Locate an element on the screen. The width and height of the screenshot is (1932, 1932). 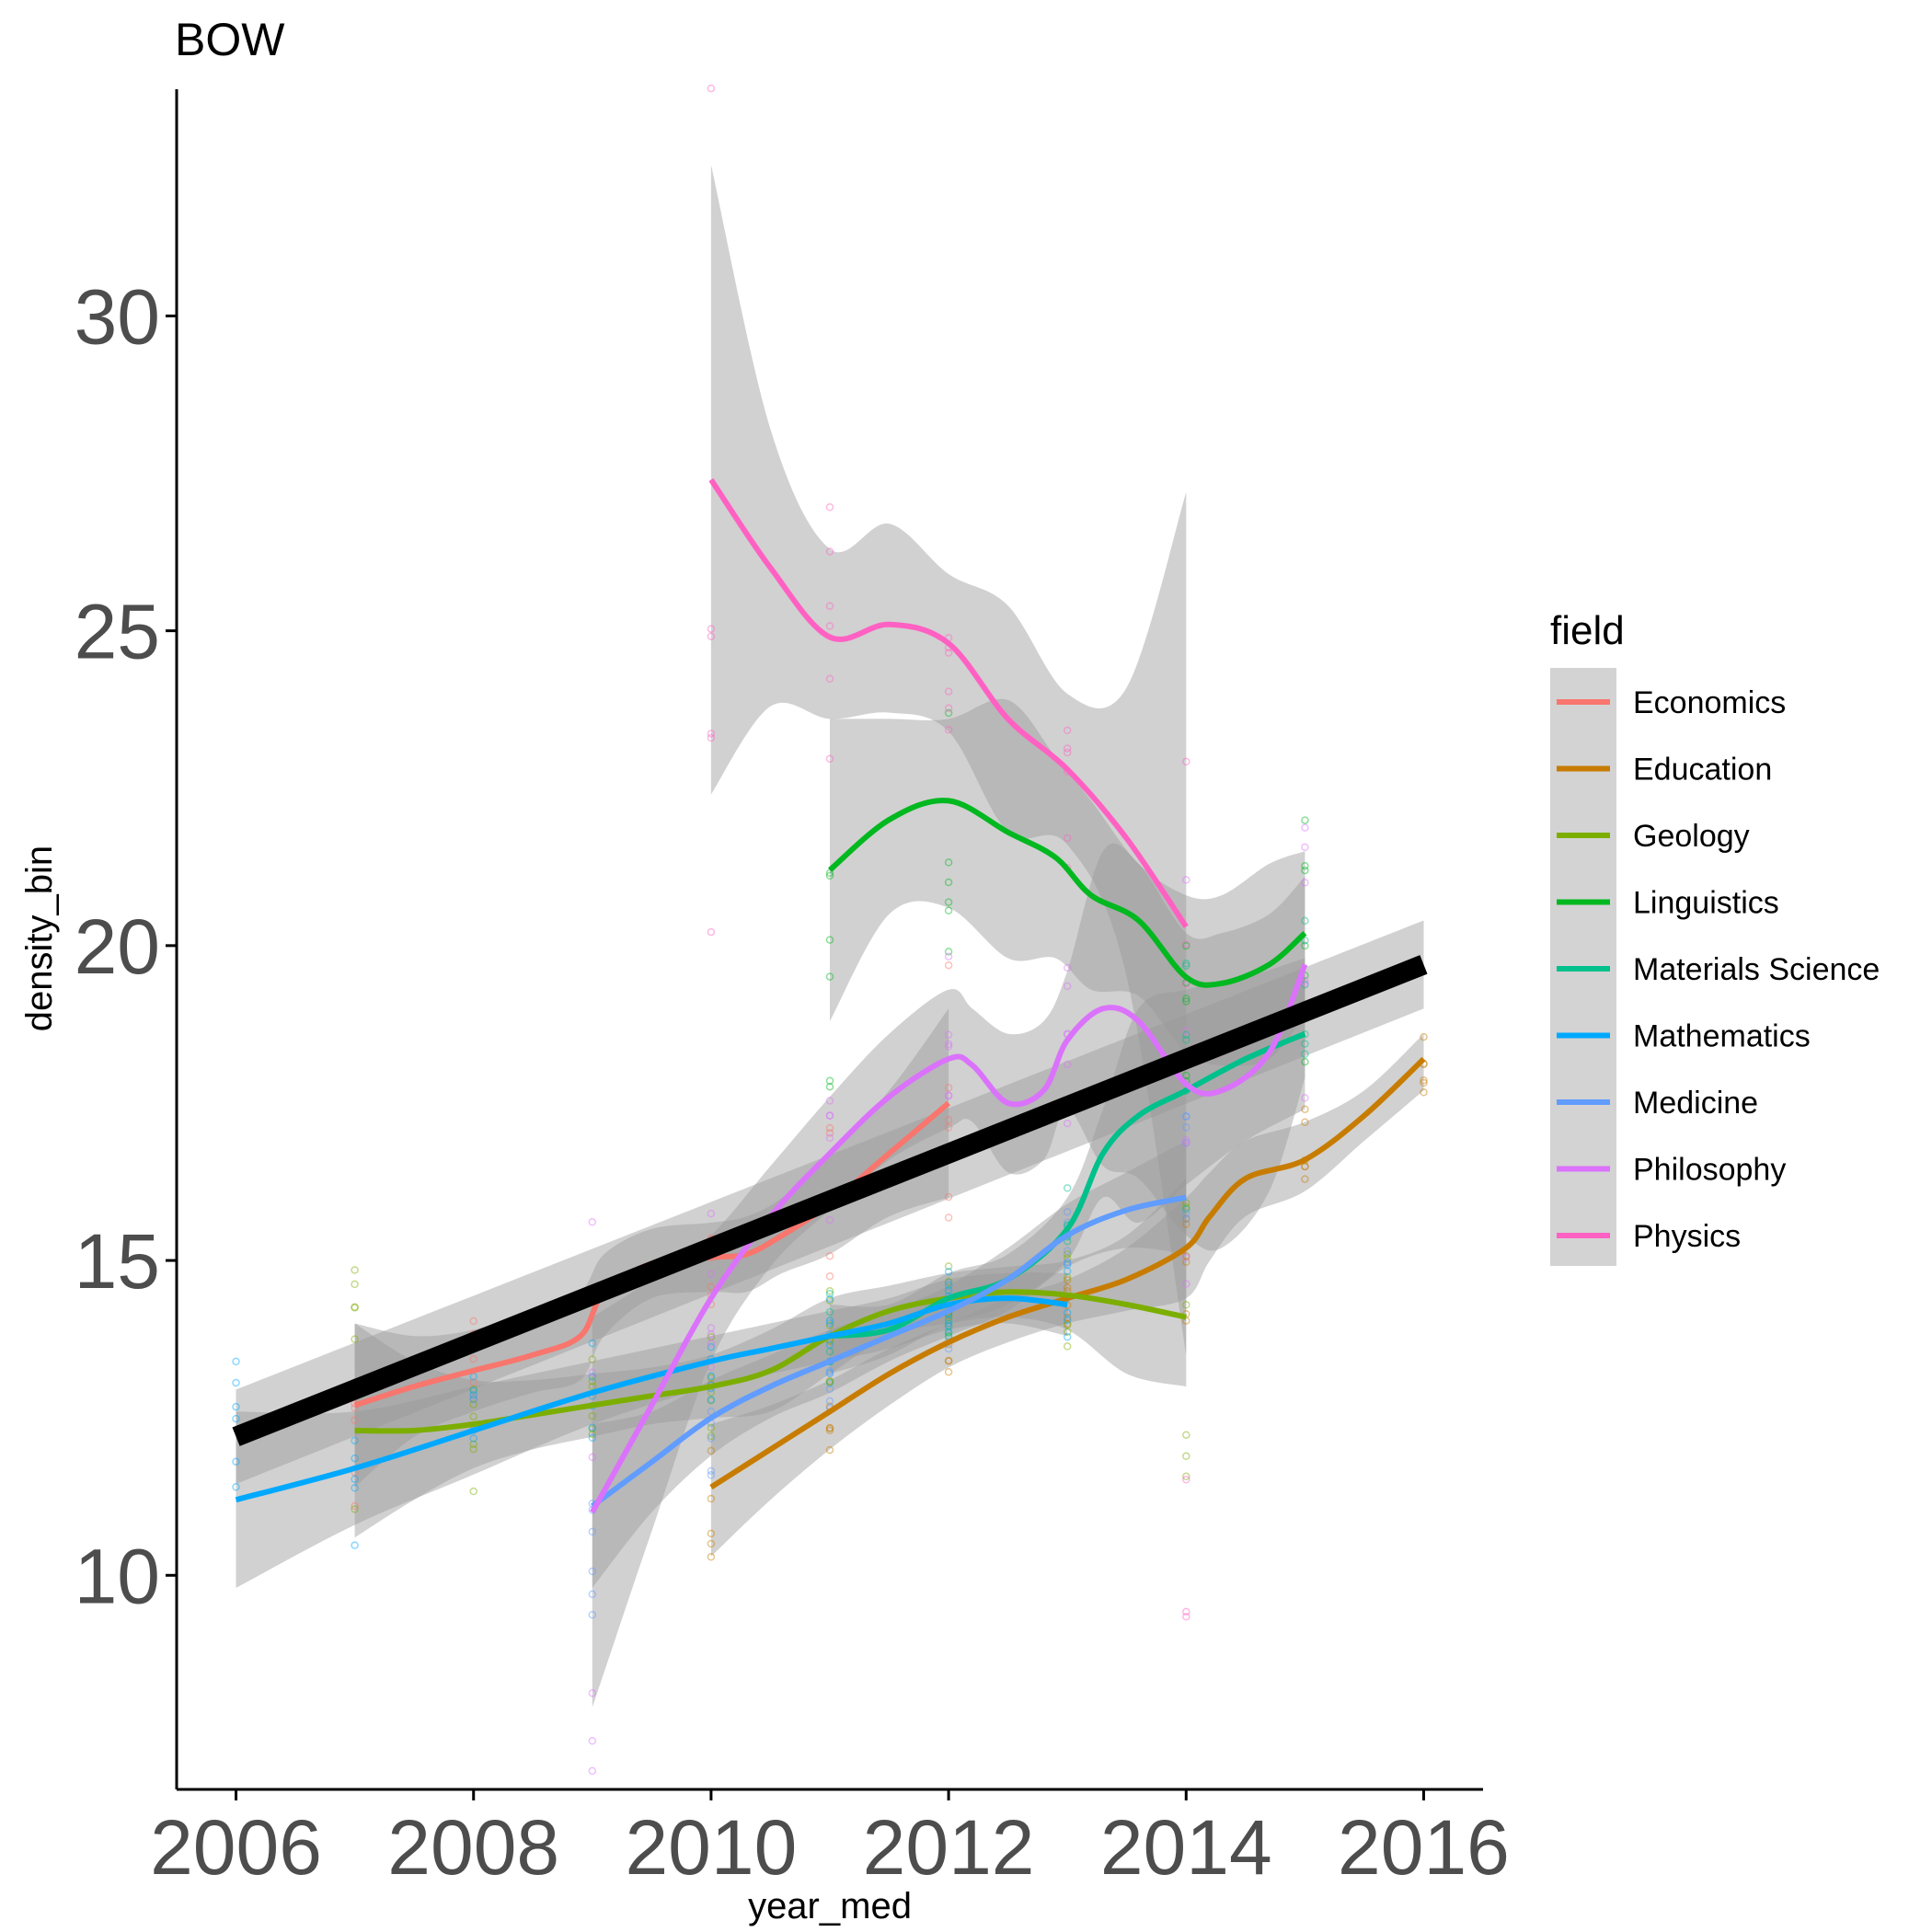
x-tick-label: 2006 is located at coordinates (236, 1847).